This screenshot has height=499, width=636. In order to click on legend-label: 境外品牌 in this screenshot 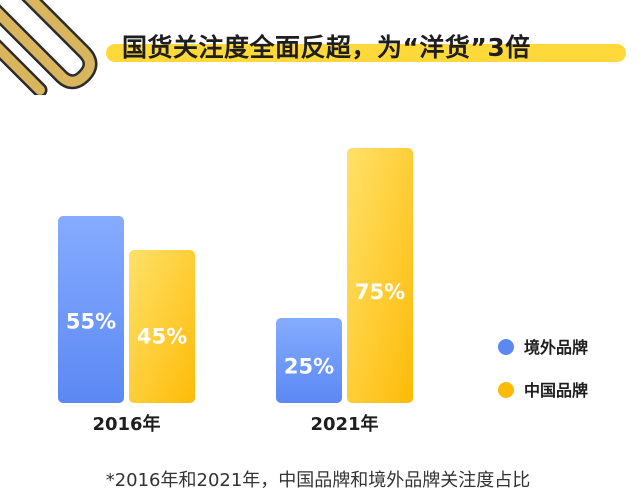, I will do `click(556, 347)`.